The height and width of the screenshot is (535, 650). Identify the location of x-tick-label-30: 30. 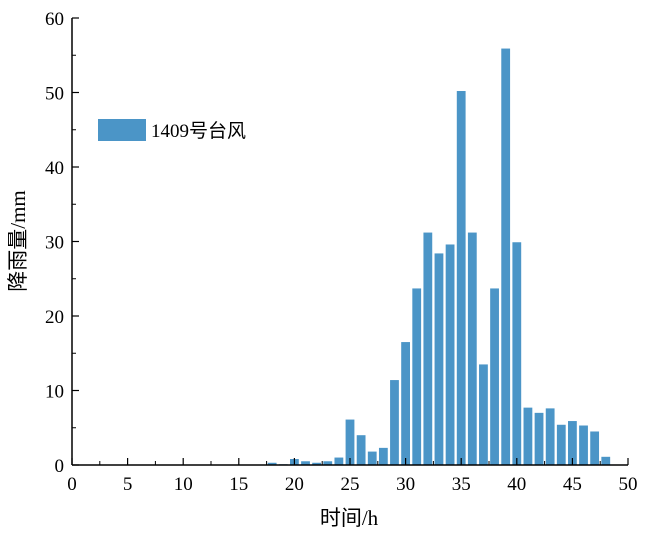
(405, 484).